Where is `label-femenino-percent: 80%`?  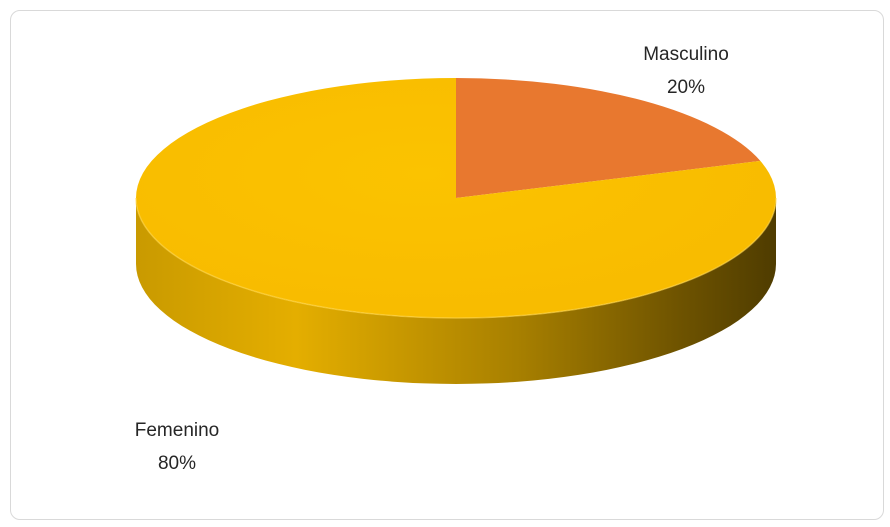 label-femenino-percent: 80% is located at coordinates (177, 463).